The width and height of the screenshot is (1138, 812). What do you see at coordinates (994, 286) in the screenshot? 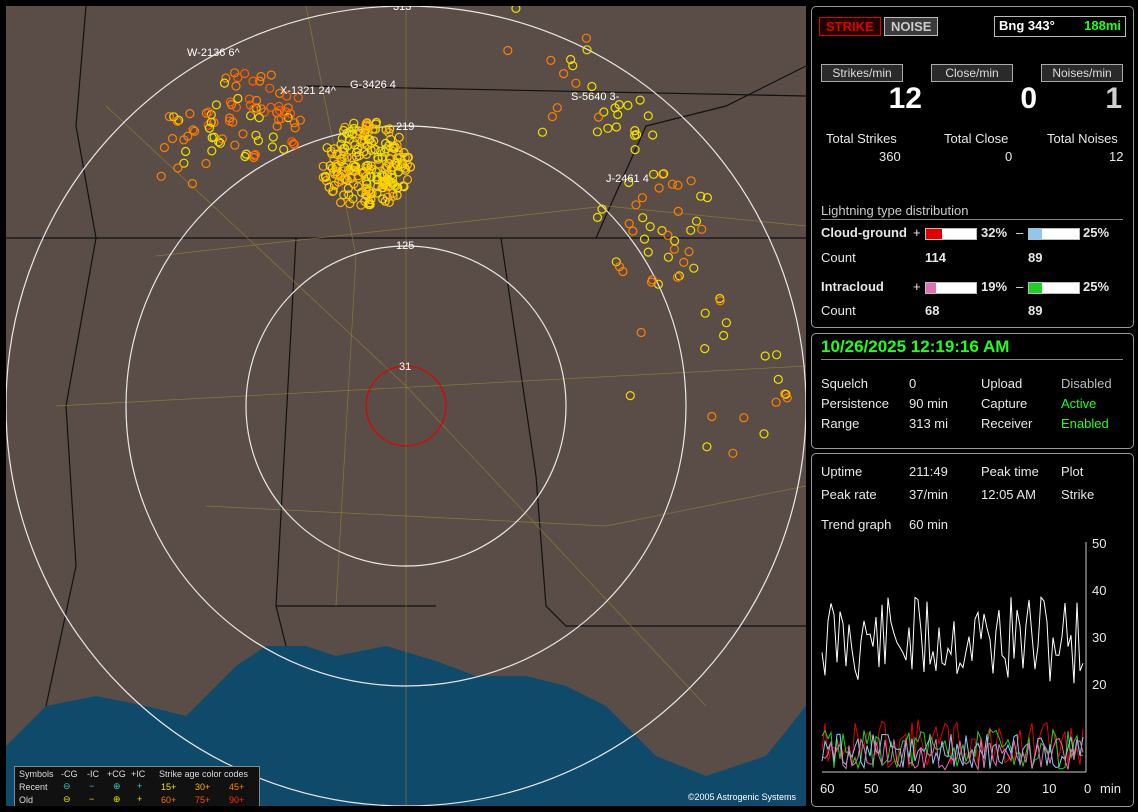
I see `ic-plus-percent: 19%` at bounding box center [994, 286].